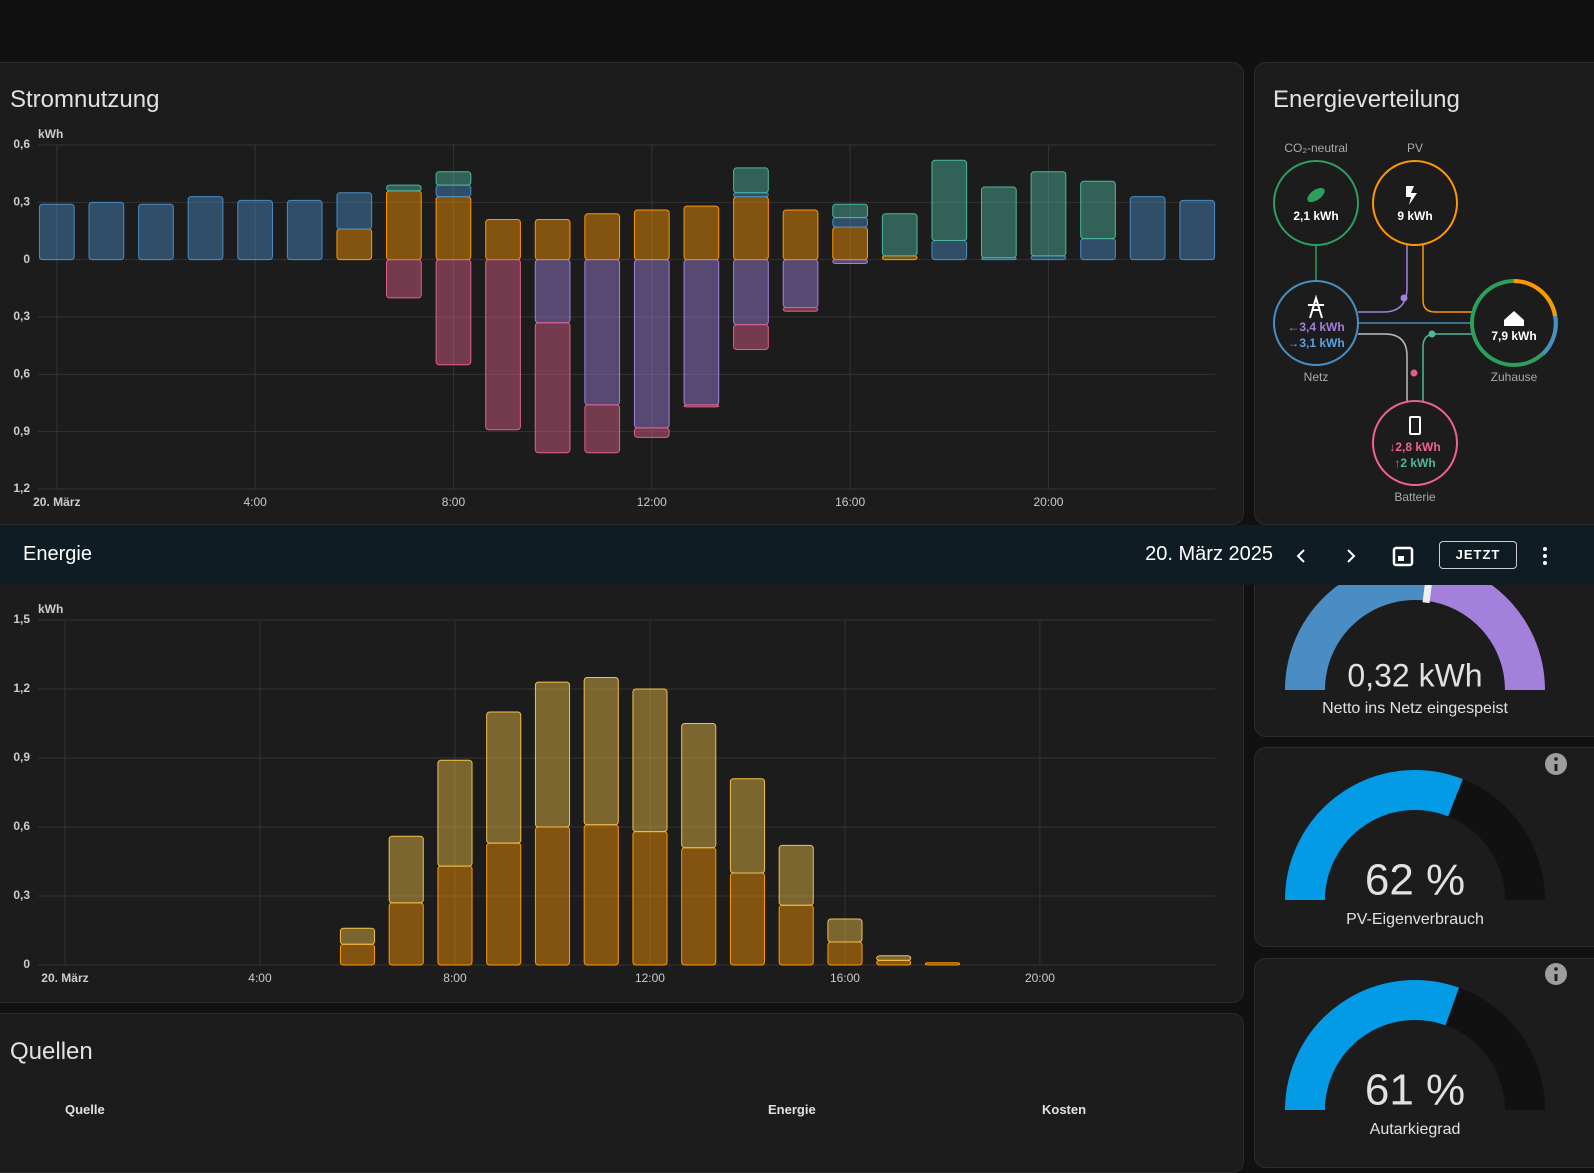 The height and width of the screenshot is (1173, 1594). What do you see at coordinates (1411, 195) in the screenshot?
I see `pv-icon` at bounding box center [1411, 195].